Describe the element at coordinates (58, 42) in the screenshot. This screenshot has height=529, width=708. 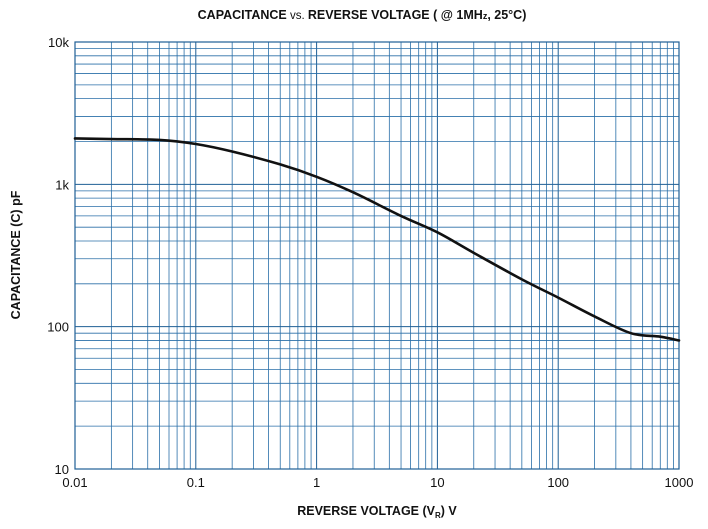
I see `y-tick-label: 10k` at that location.